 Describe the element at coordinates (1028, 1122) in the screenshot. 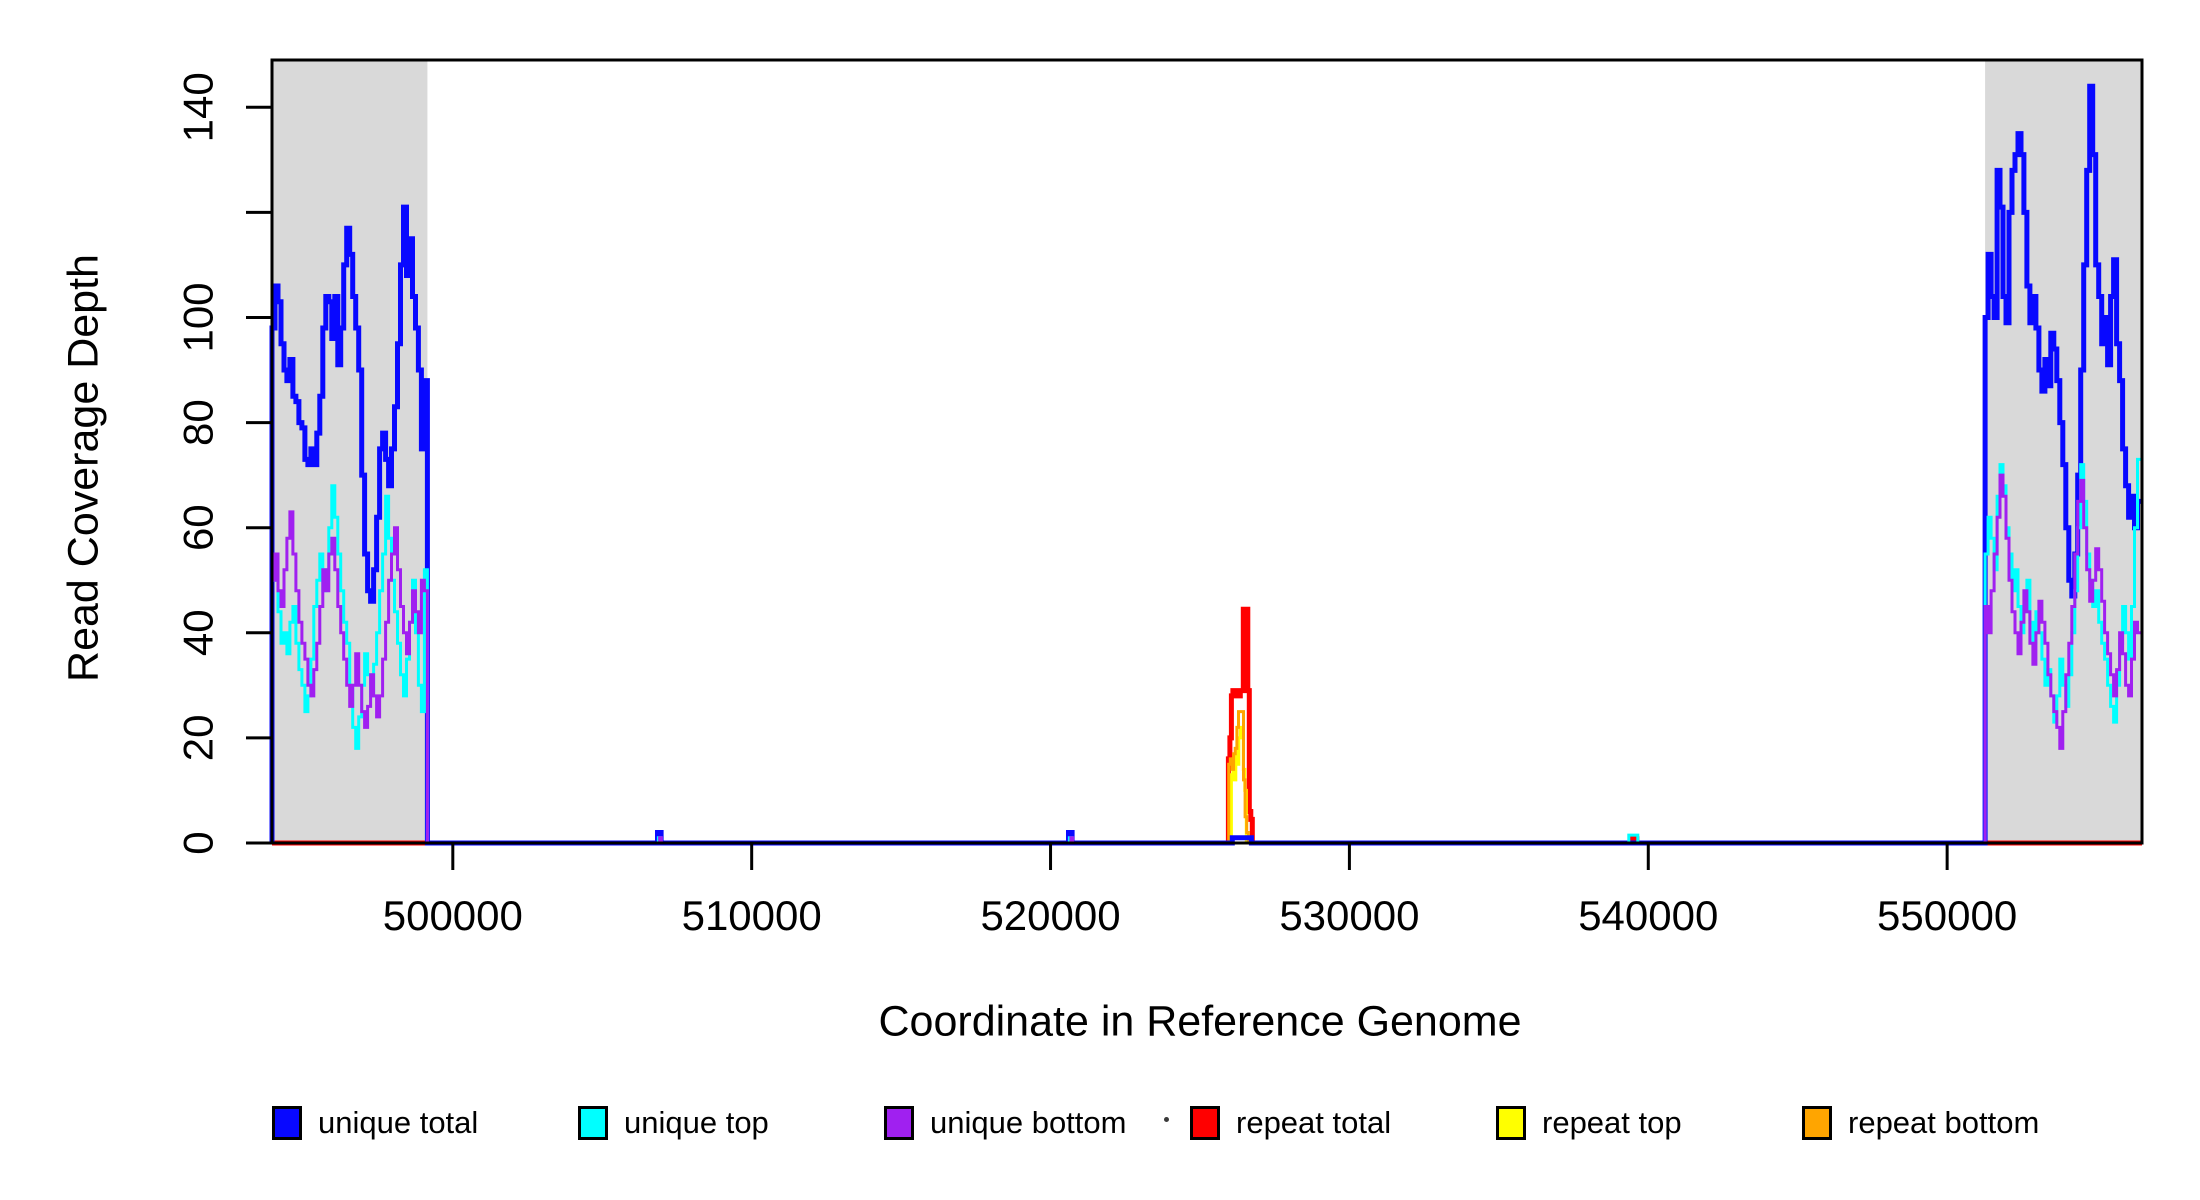

I see `legend-label: unique bottom` at that location.